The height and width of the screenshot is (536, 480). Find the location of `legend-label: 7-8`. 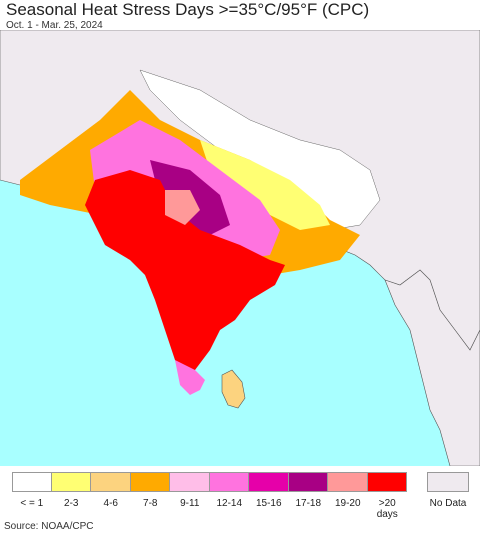

legend-label: 7-8 is located at coordinates (150, 503).